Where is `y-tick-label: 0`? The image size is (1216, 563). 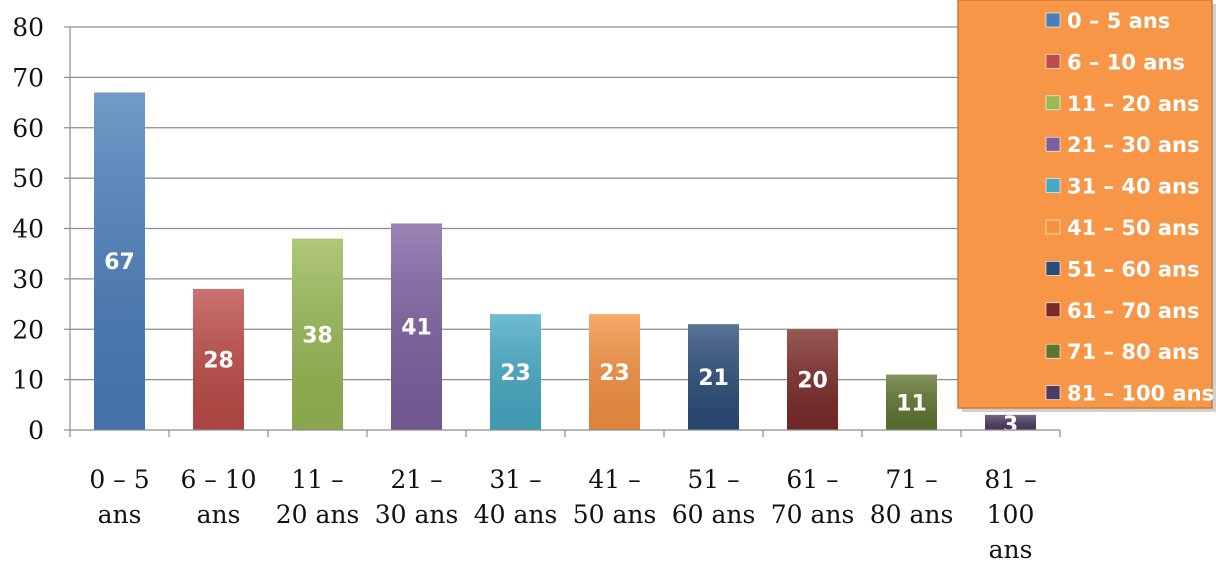
y-tick-label: 0 is located at coordinates (36, 430).